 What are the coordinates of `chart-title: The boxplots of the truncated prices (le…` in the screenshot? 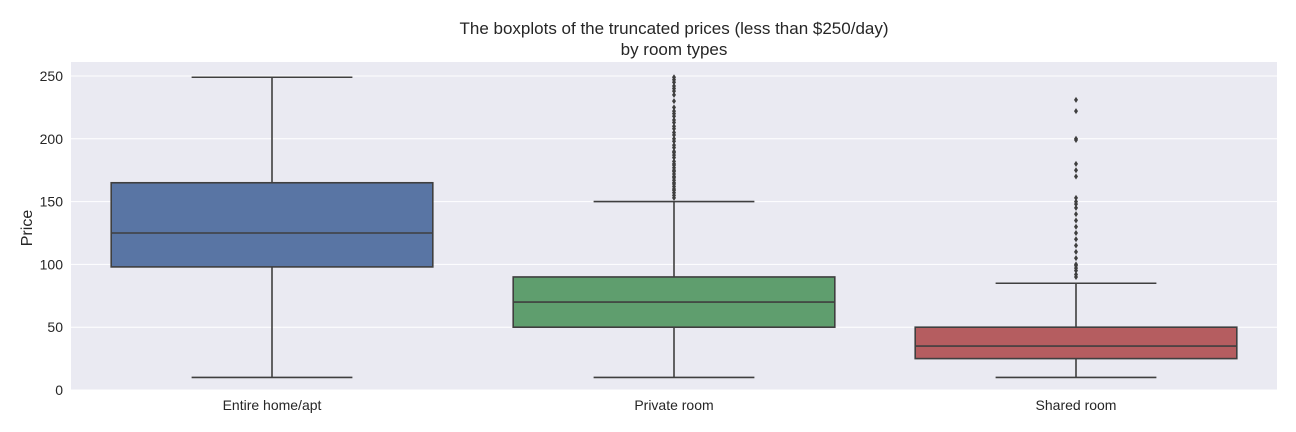 It's located at (673, 28).